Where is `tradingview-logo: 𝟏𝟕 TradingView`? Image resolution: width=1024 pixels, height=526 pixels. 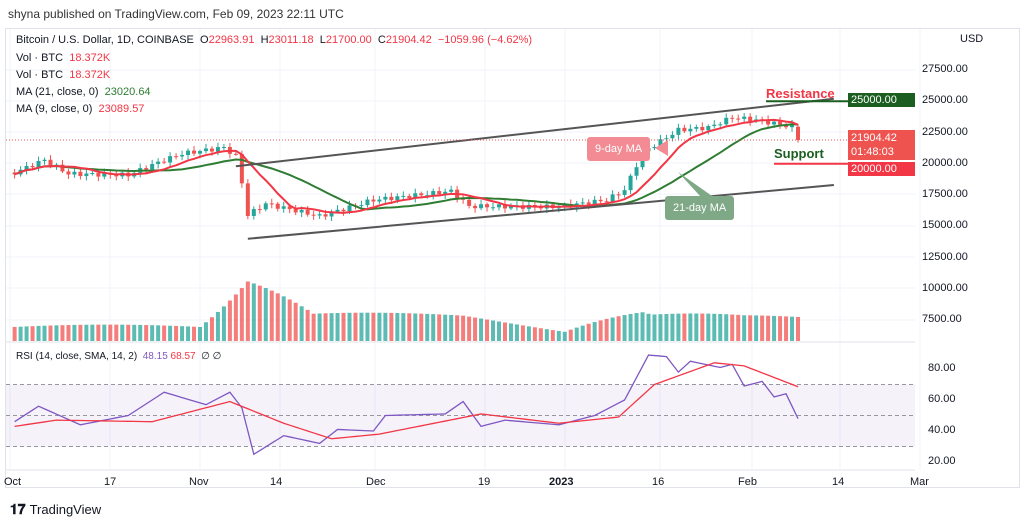
tradingview-logo: 𝟏𝟕 TradingView is located at coordinates (55, 509).